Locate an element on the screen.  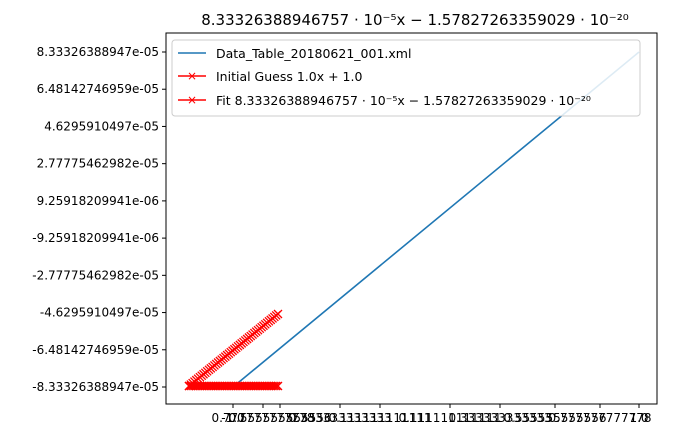
y-tick-label: -2.77775462982e-05 is located at coordinates (95, 275).